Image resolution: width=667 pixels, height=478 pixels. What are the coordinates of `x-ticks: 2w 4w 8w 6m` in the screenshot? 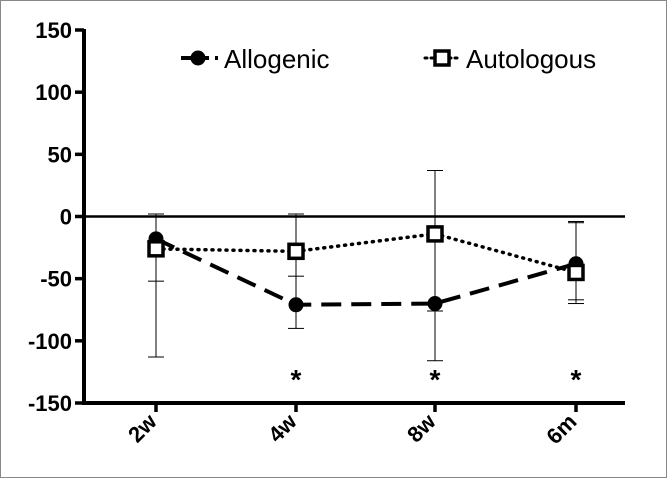 It's located at (352, 426).